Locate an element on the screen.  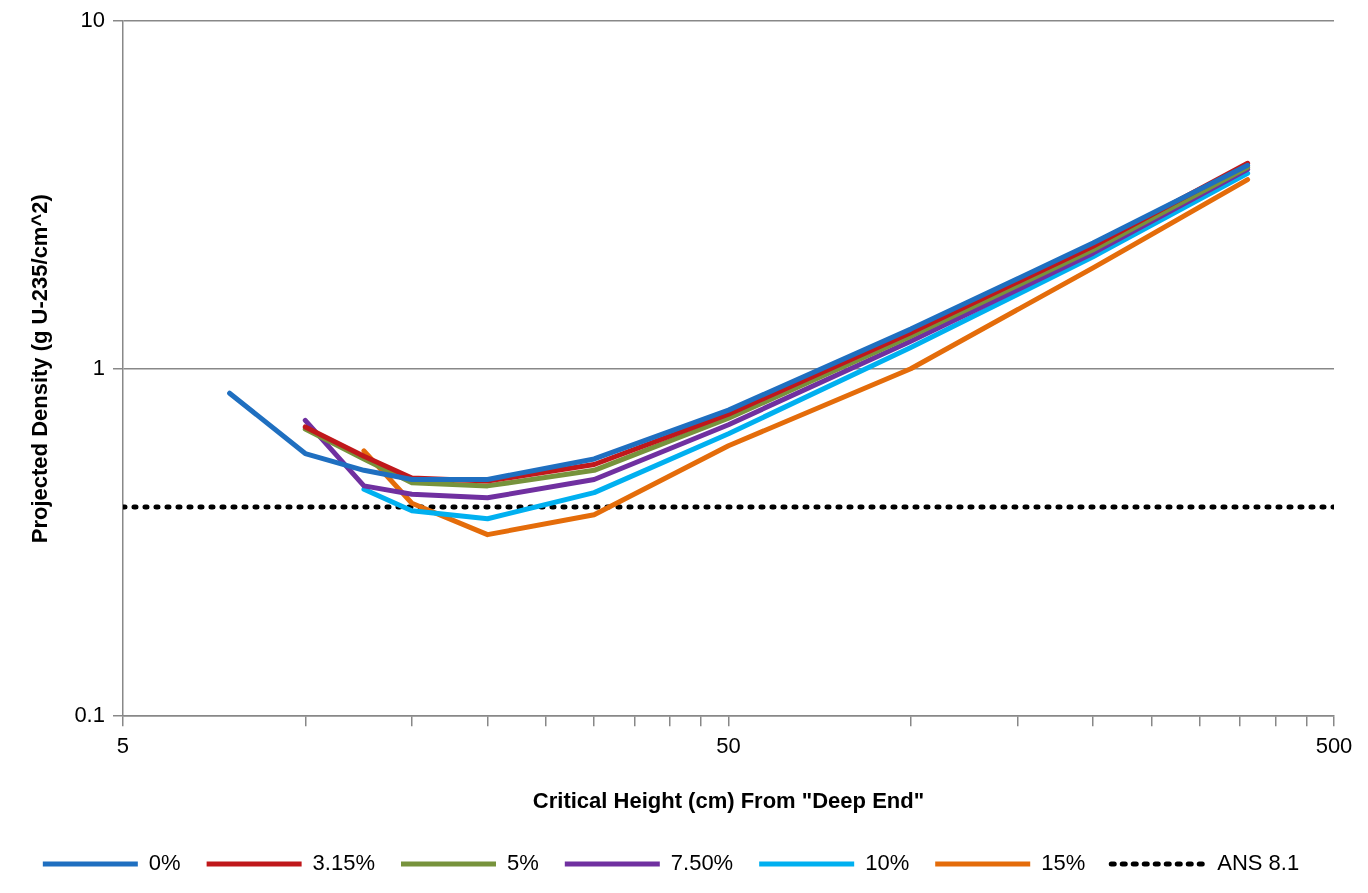
x-tick-label: 50 is located at coordinates (728, 746).